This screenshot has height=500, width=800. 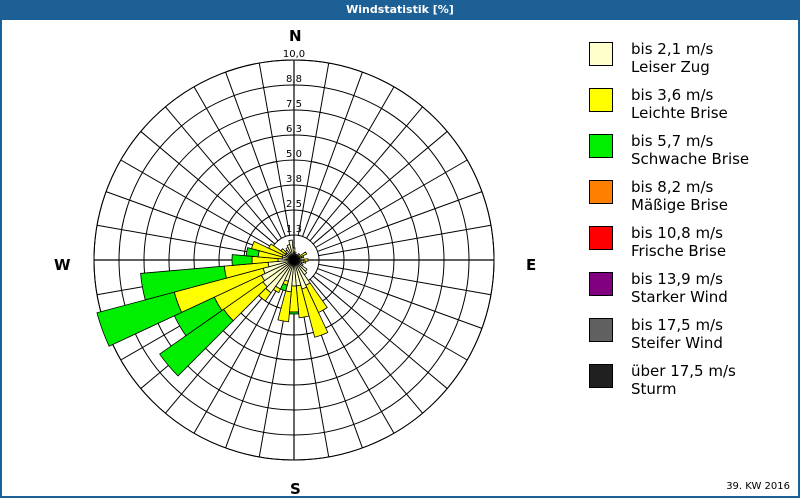 I want to click on legend-category: Leichte Brise, so click(x=679, y=113).